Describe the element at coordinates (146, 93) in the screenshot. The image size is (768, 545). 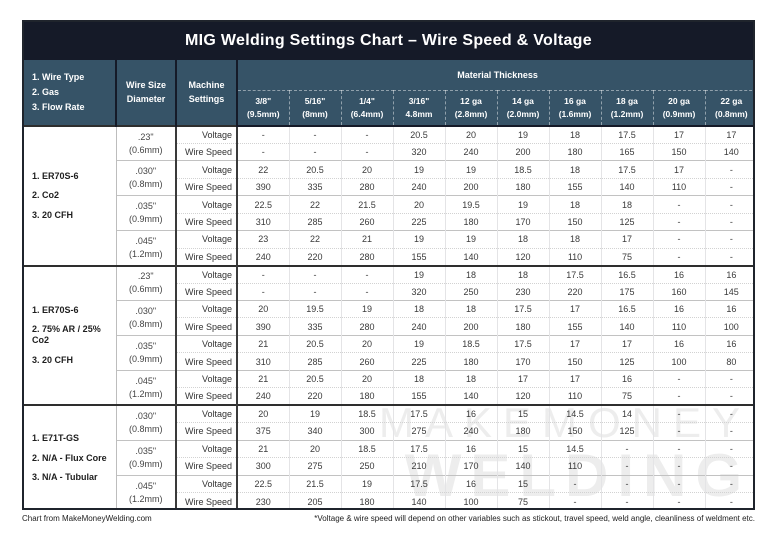
I see `header-wire-size-diameter: Wire Size Diameter` at that location.